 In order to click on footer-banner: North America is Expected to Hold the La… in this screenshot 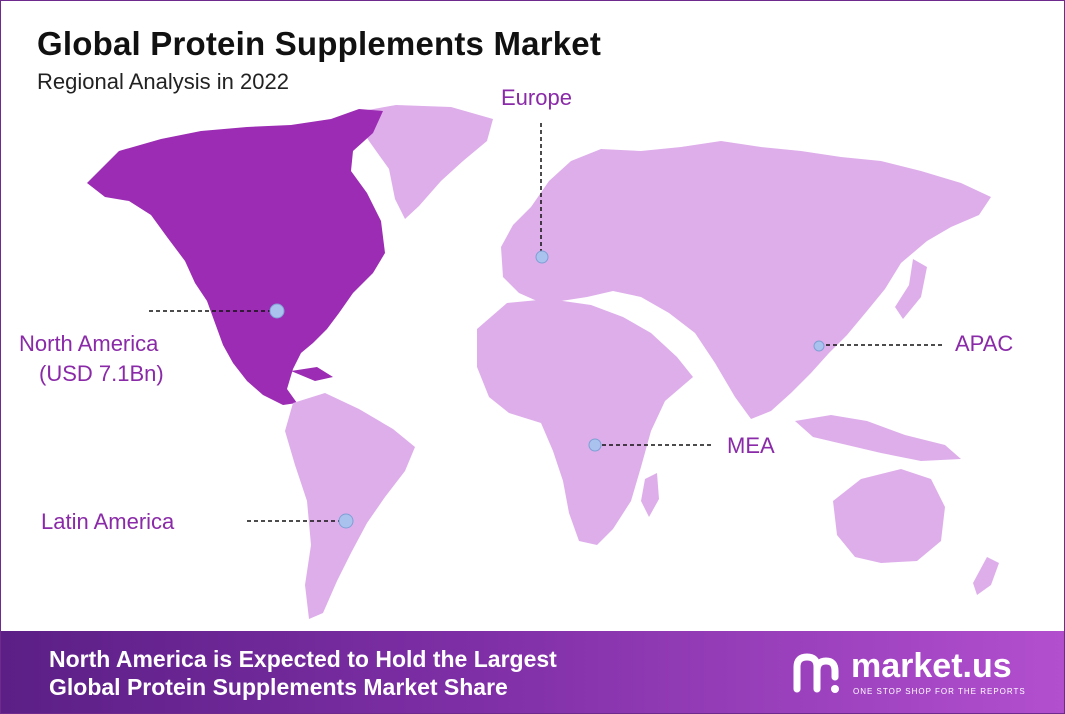, I will do `click(532, 672)`.